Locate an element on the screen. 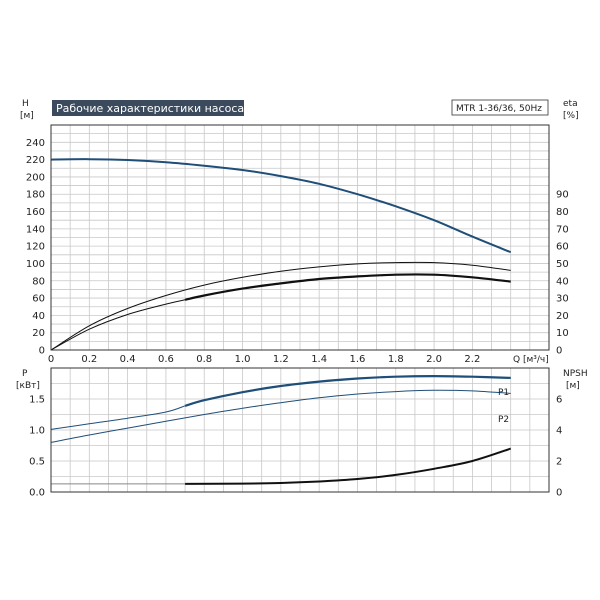 Image resolution: width=600 pixels, height=600 pixels. eta-tick-label: 60 is located at coordinates (562, 247).